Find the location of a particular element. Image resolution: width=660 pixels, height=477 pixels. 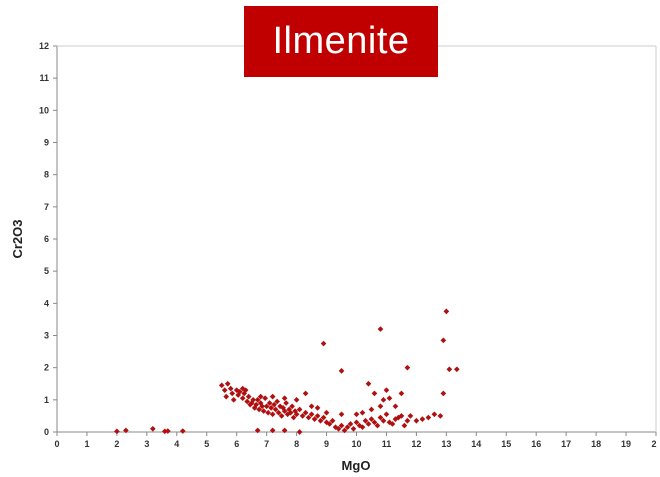

x-tick-label: 15 is located at coordinates (506, 444).